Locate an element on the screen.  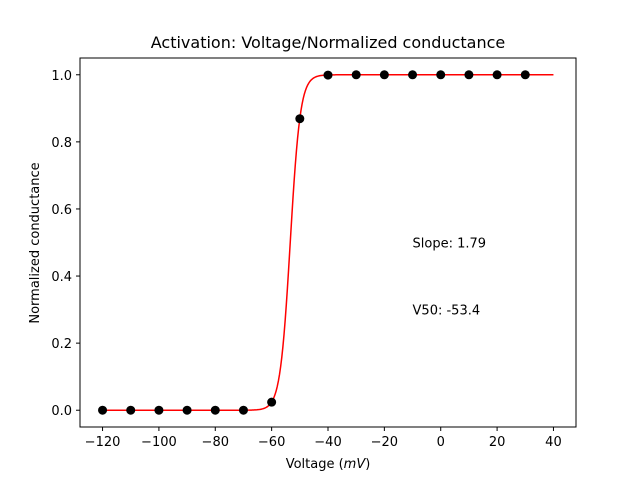
y-axis-label: Normalized conductance is located at coordinates (35, 242).